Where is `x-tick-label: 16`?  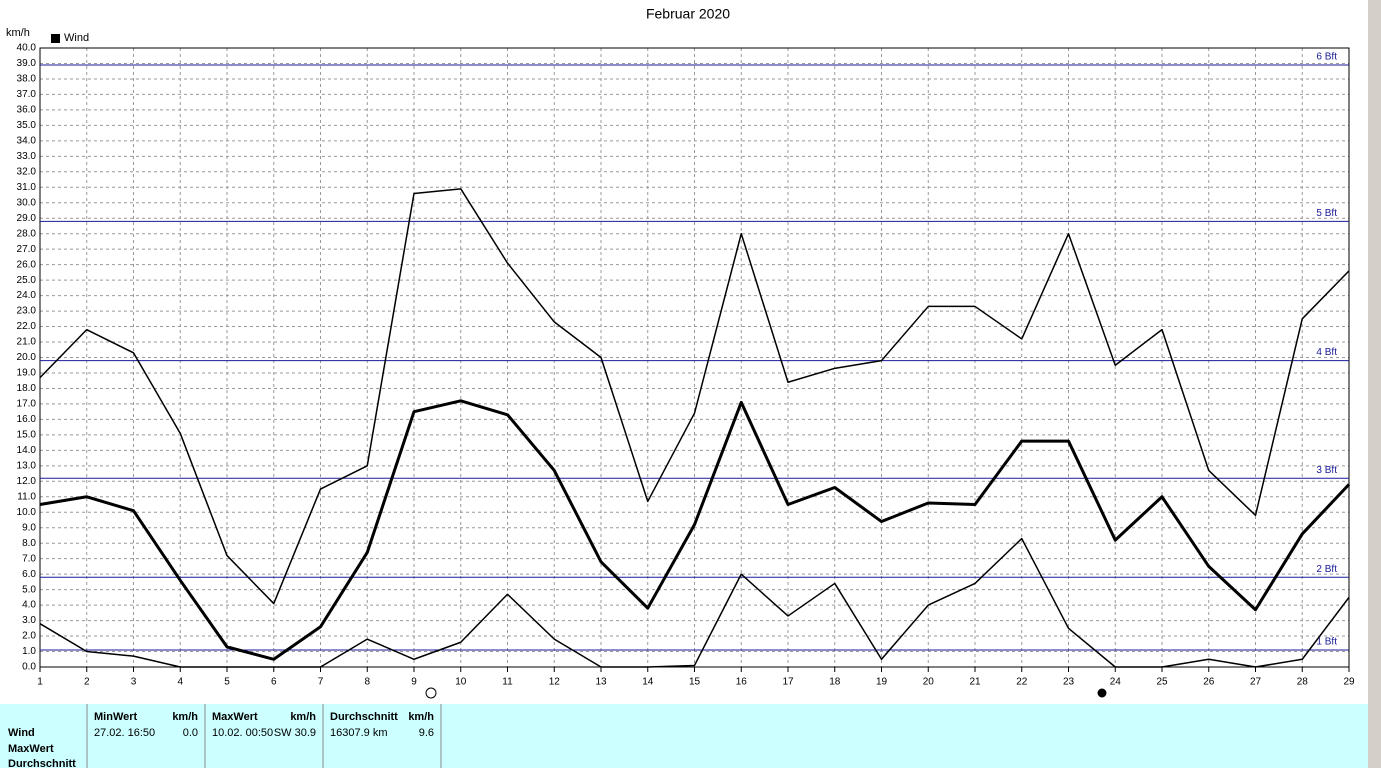
x-tick-label: 16 is located at coordinates (742, 682).